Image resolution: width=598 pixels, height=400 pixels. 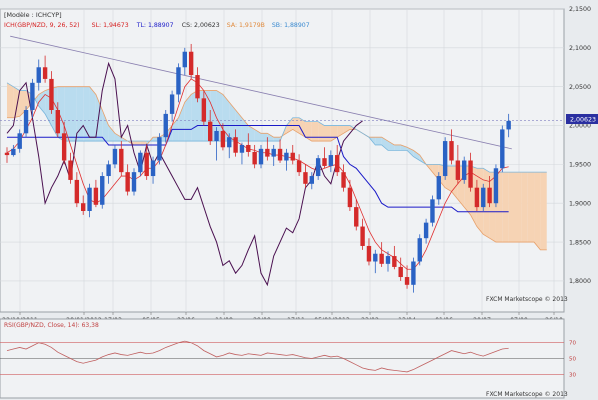 I want to click on y-tick-label: 1,8500, so click(x=580, y=242).